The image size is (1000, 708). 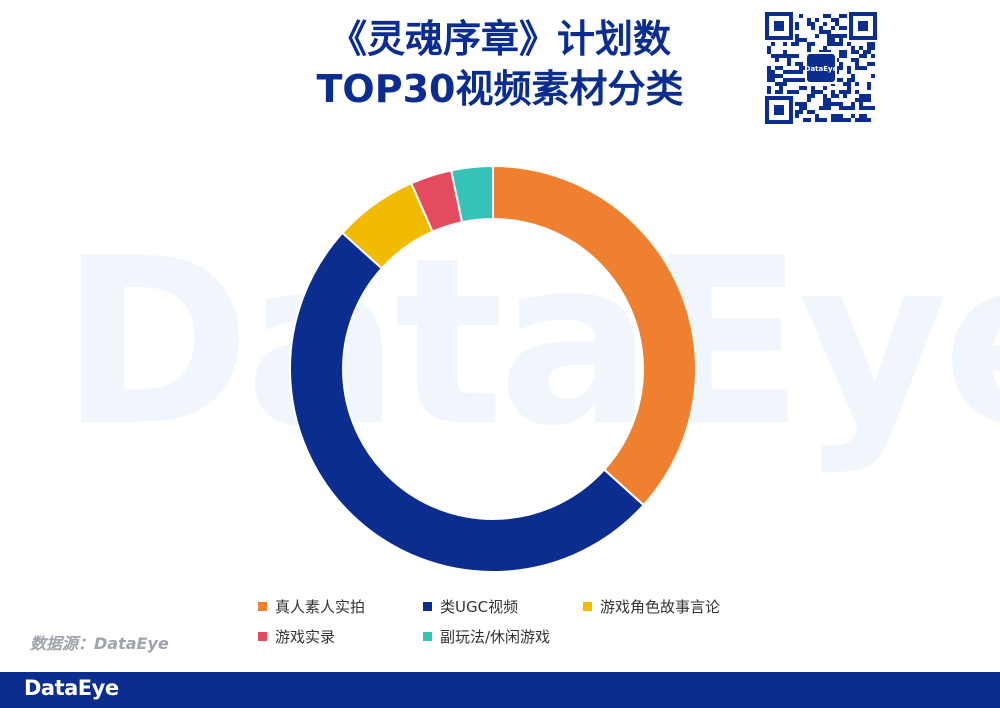 I want to click on qr-logo-text: DataEye, so click(x=821, y=69).